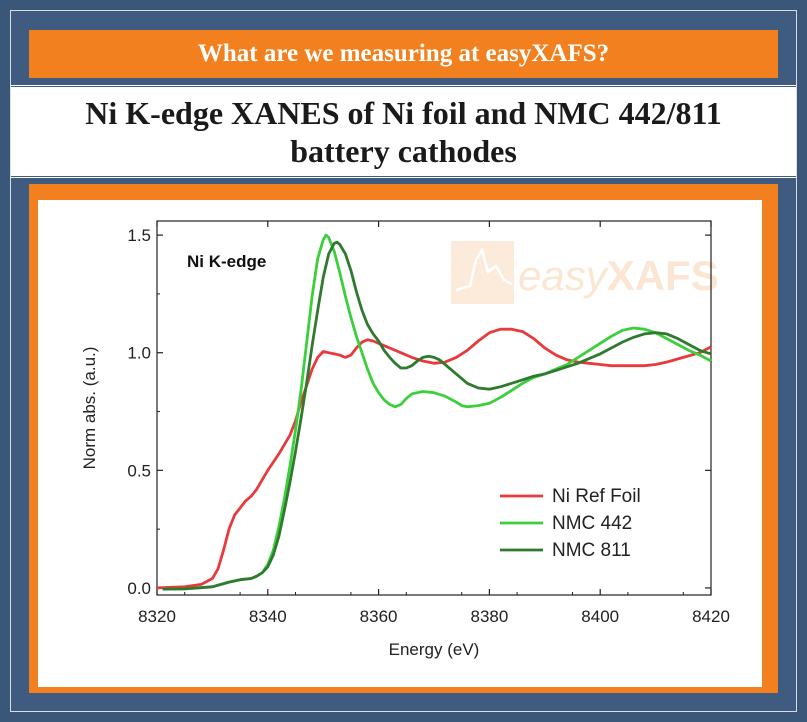  What do you see at coordinates (596, 496) in the screenshot?
I see `legend-label: Ni Ref Foil` at bounding box center [596, 496].